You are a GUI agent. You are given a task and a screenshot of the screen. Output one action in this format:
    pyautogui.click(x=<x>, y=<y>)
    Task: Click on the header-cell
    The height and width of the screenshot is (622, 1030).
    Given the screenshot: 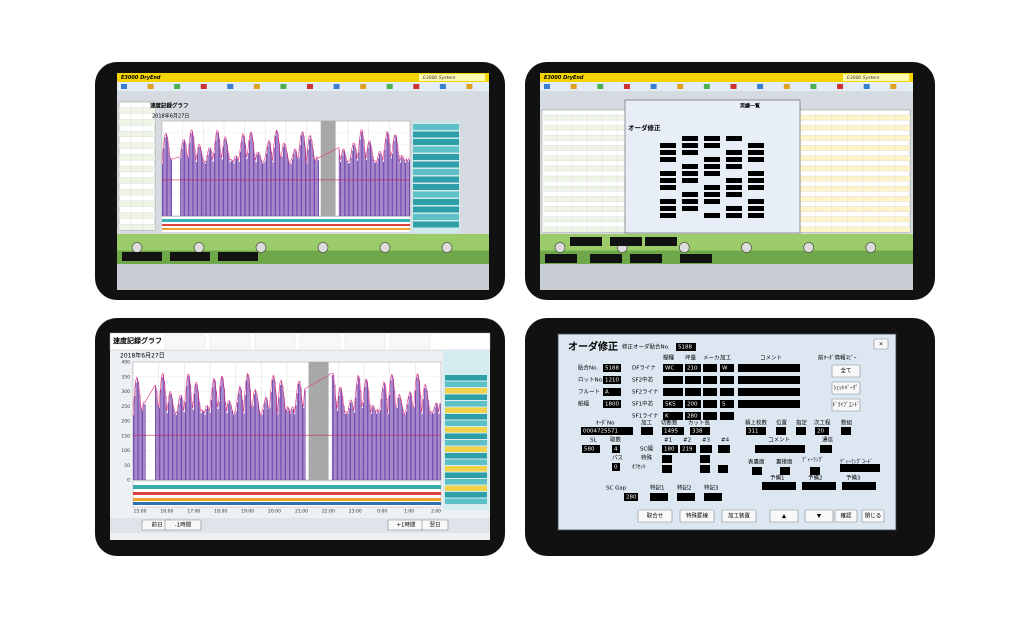 What is the action you would take?
    pyautogui.click(x=410, y=341)
    